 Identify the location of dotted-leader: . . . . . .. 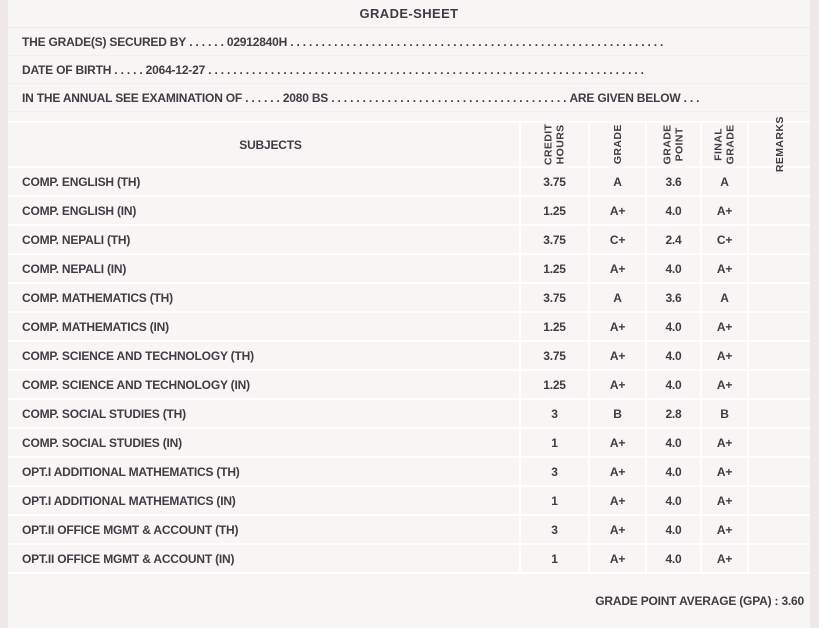
(206, 41).